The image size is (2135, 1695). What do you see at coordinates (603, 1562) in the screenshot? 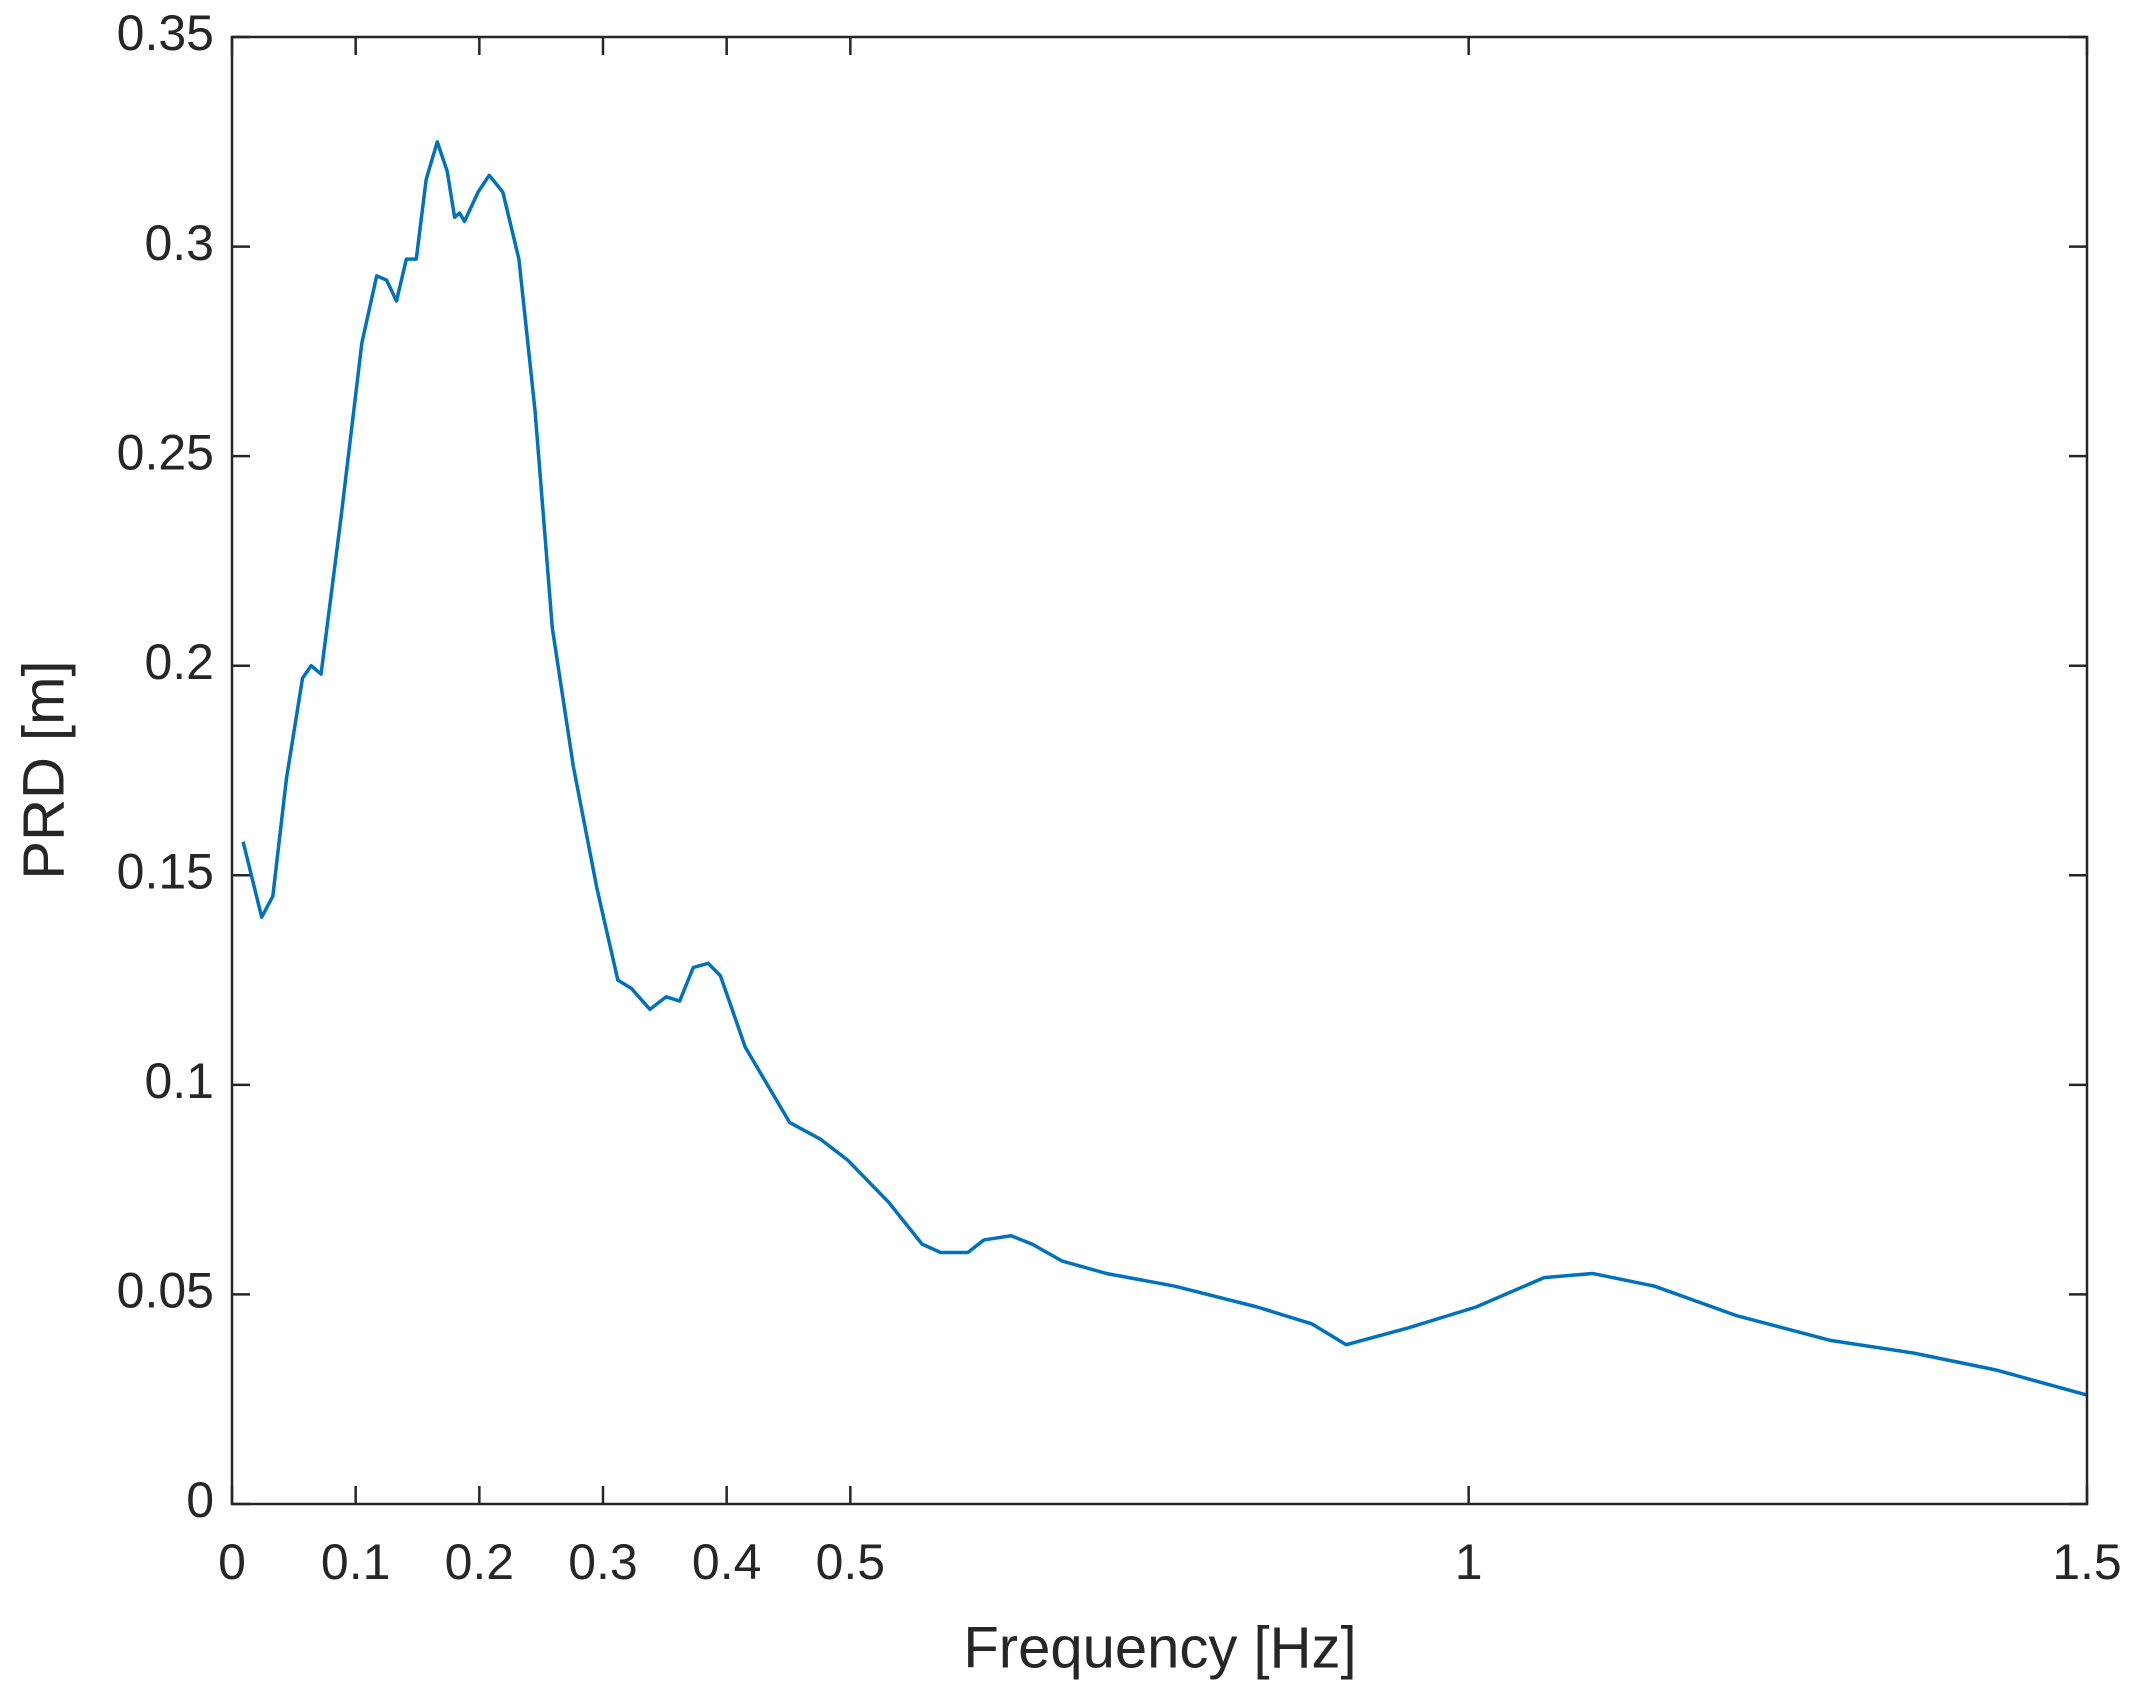
I see `x-tick-label: 0.3` at bounding box center [603, 1562].